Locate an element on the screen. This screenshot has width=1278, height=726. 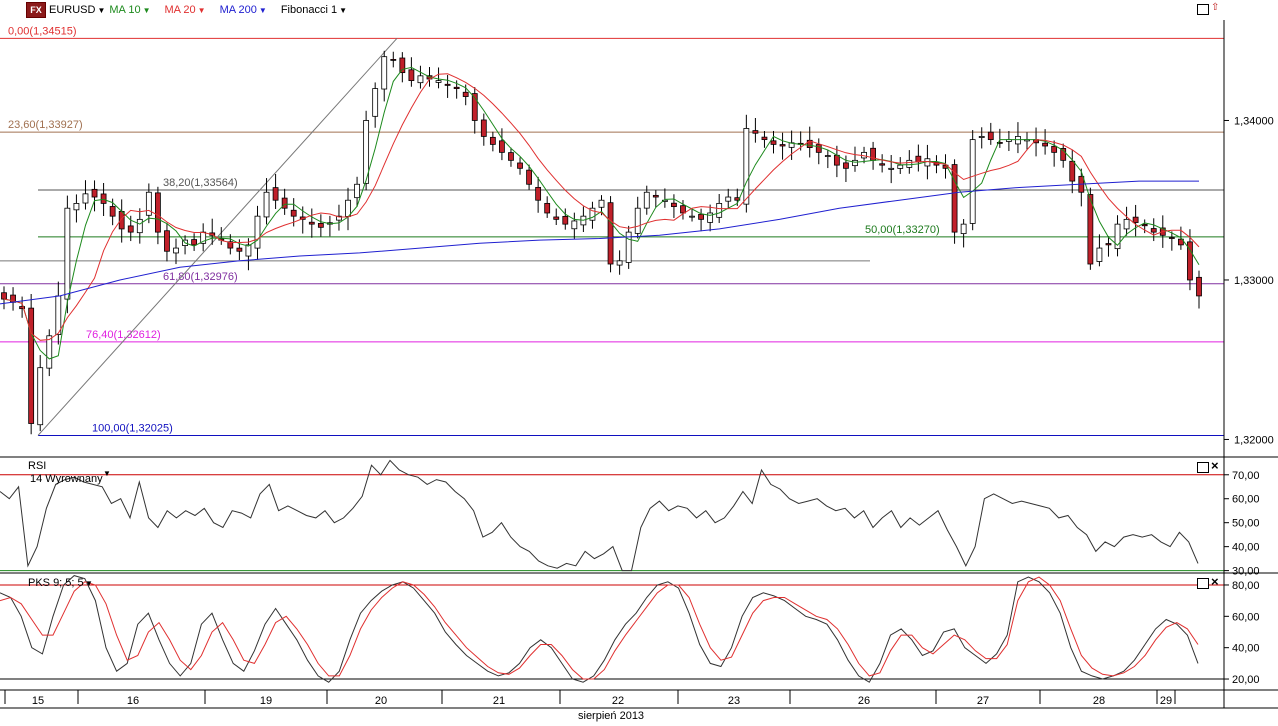
rsi-layer is located at coordinates (612, 515).